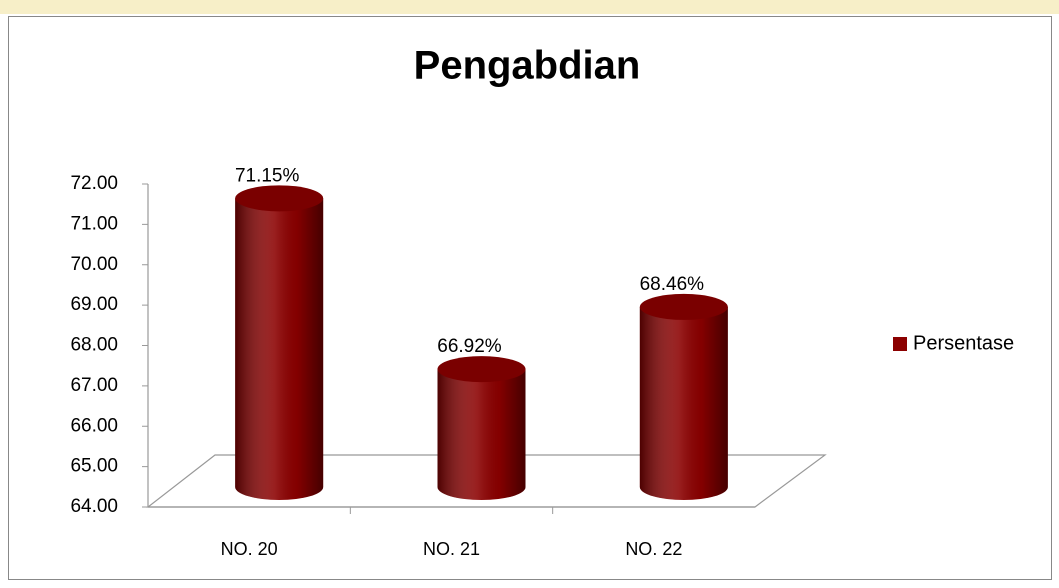 This screenshot has height=588, width=1059. Describe the element at coordinates (94, 466) in the screenshot. I see `y-tick-label: 65.00` at that location.